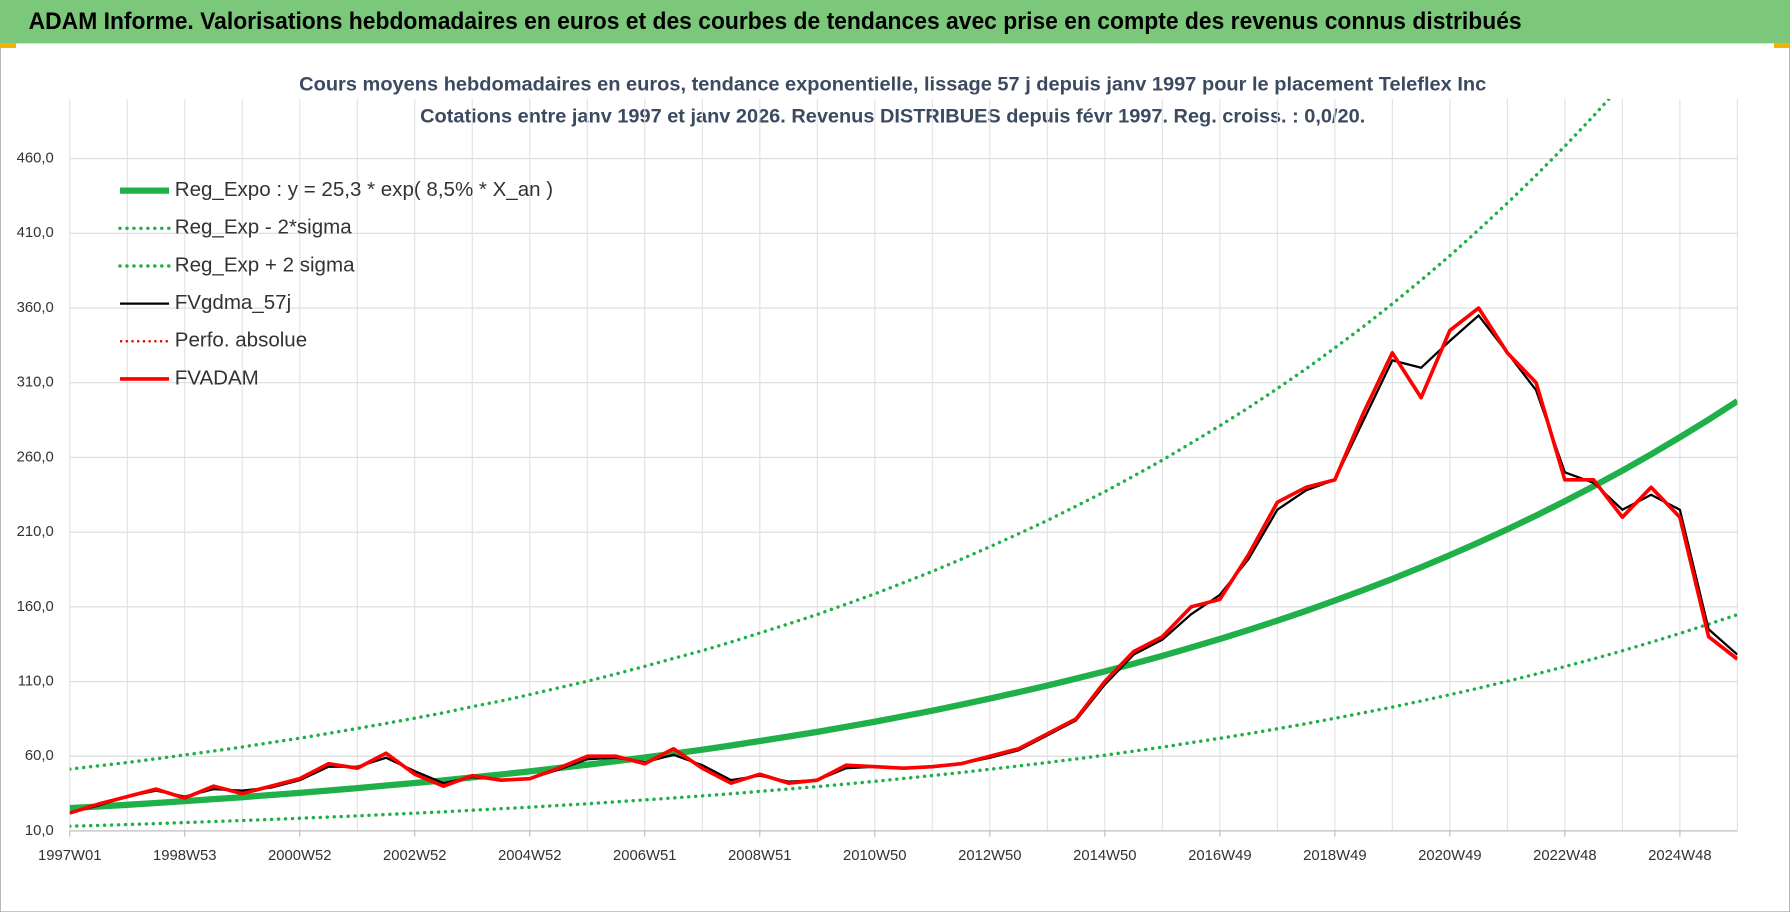  What do you see at coordinates (529, 856) in the screenshot?
I see `x-tick-label: 2004W52` at bounding box center [529, 856].